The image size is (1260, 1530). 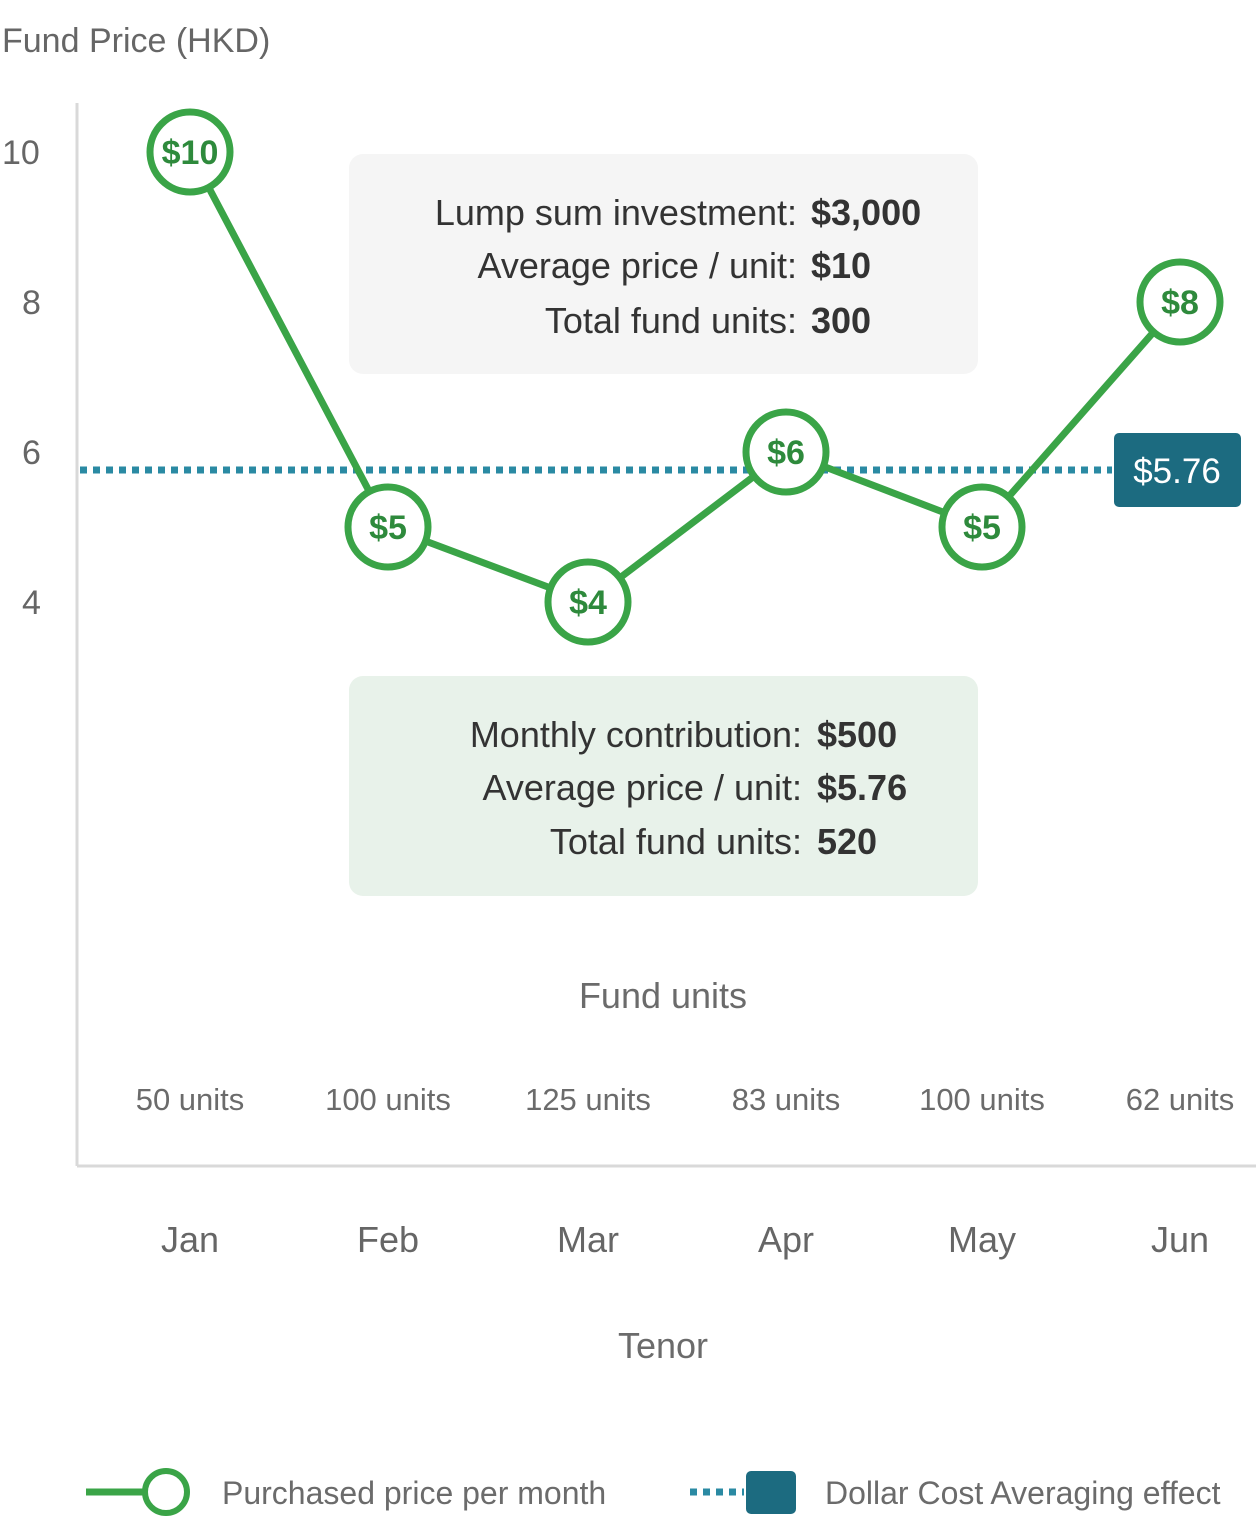 I want to click on dca-avg-price-value: $5.76, so click(x=862, y=787).